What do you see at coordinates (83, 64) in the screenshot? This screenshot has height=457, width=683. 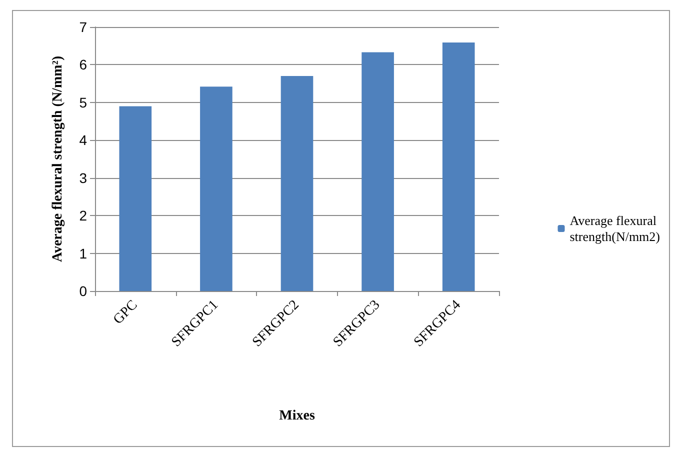 I see `y-tick-label: 6` at bounding box center [83, 64].